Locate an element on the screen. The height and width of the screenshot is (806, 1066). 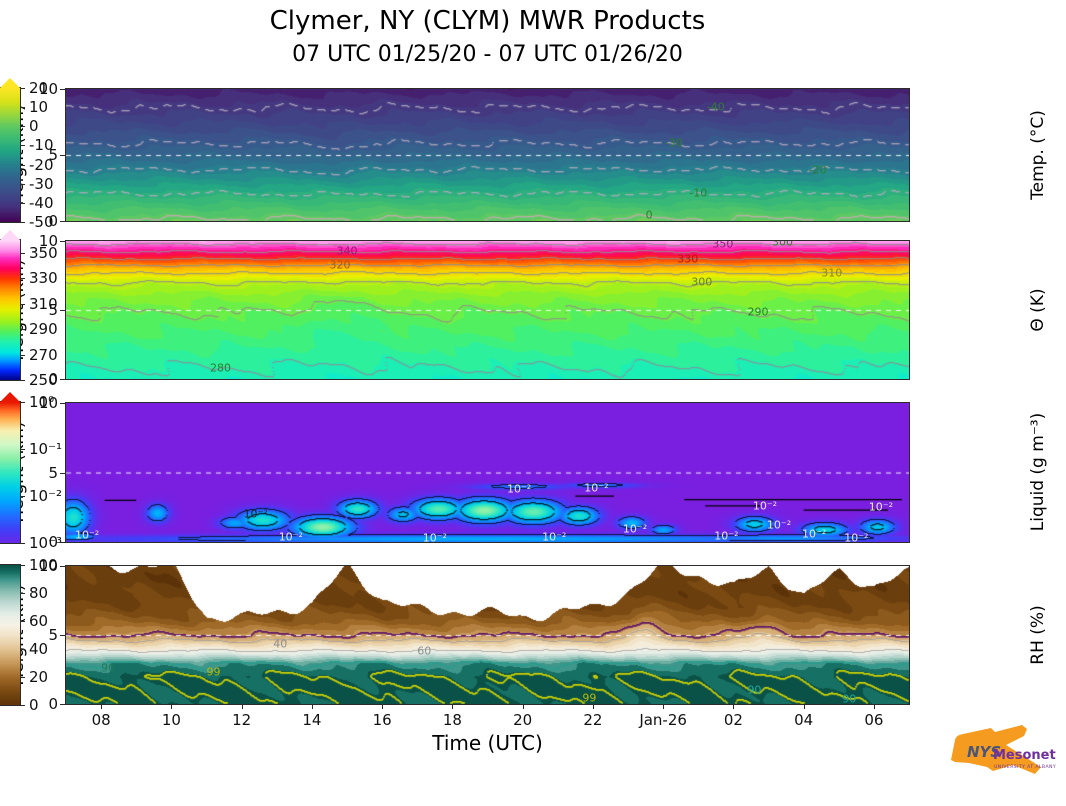
time-axis-label: Time (UTC) is located at coordinates (487, 743).